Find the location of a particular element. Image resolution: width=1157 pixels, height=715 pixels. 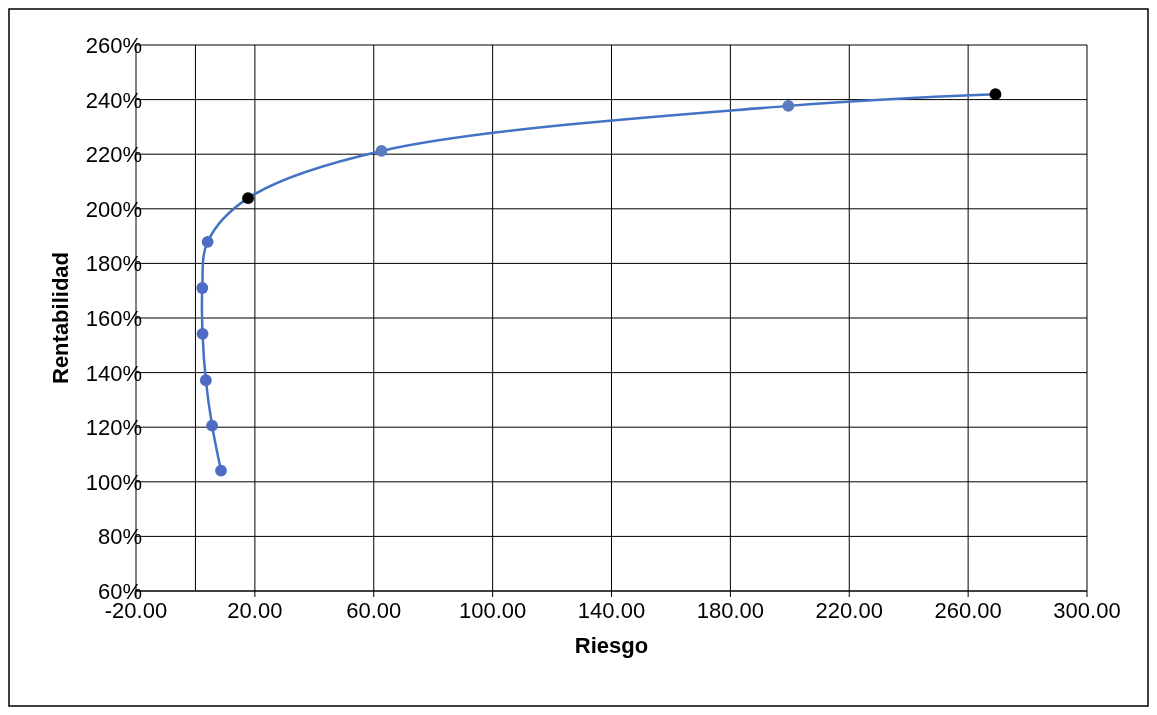

y-tick-label: 160% is located at coordinates (113, 318).